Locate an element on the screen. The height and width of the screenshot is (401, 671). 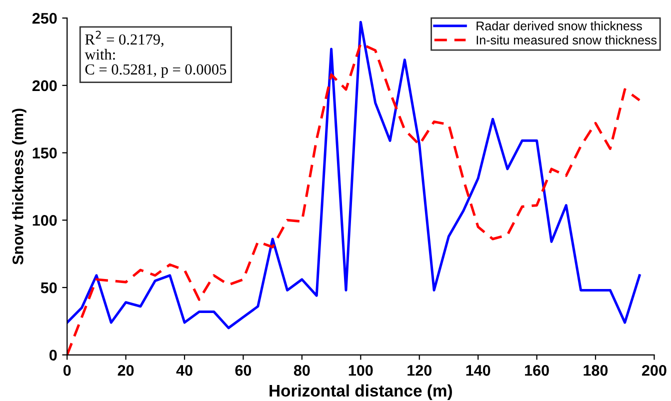
x-tick-label: 40 is located at coordinates (184, 370).